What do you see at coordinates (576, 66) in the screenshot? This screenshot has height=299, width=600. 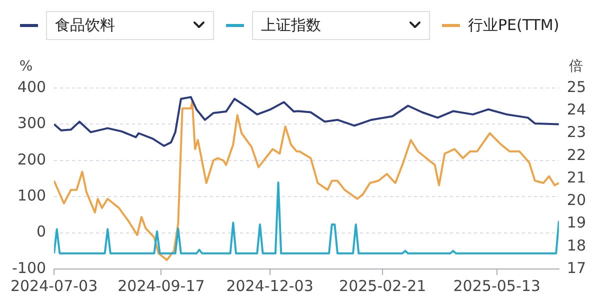 I see `y2-axis-title: 倍` at bounding box center [576, 66].